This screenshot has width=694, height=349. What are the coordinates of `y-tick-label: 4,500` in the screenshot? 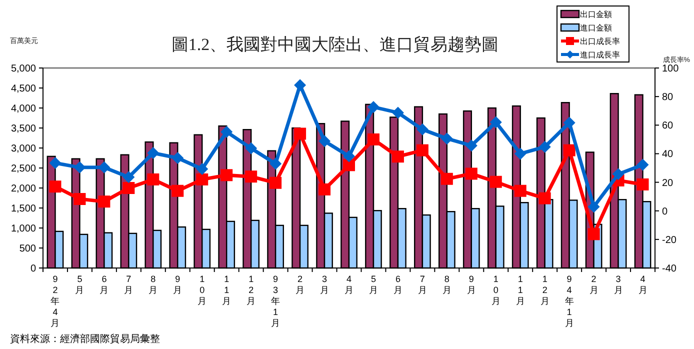 It's located at (23, 89).